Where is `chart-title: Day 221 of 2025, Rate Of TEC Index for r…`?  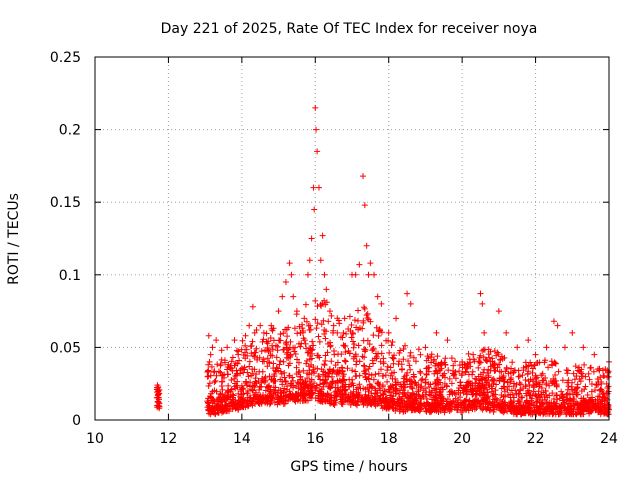 chart-title: Day 221 of 2025, Rate Of TEC Index for r… is located at coordinates (349, 29).